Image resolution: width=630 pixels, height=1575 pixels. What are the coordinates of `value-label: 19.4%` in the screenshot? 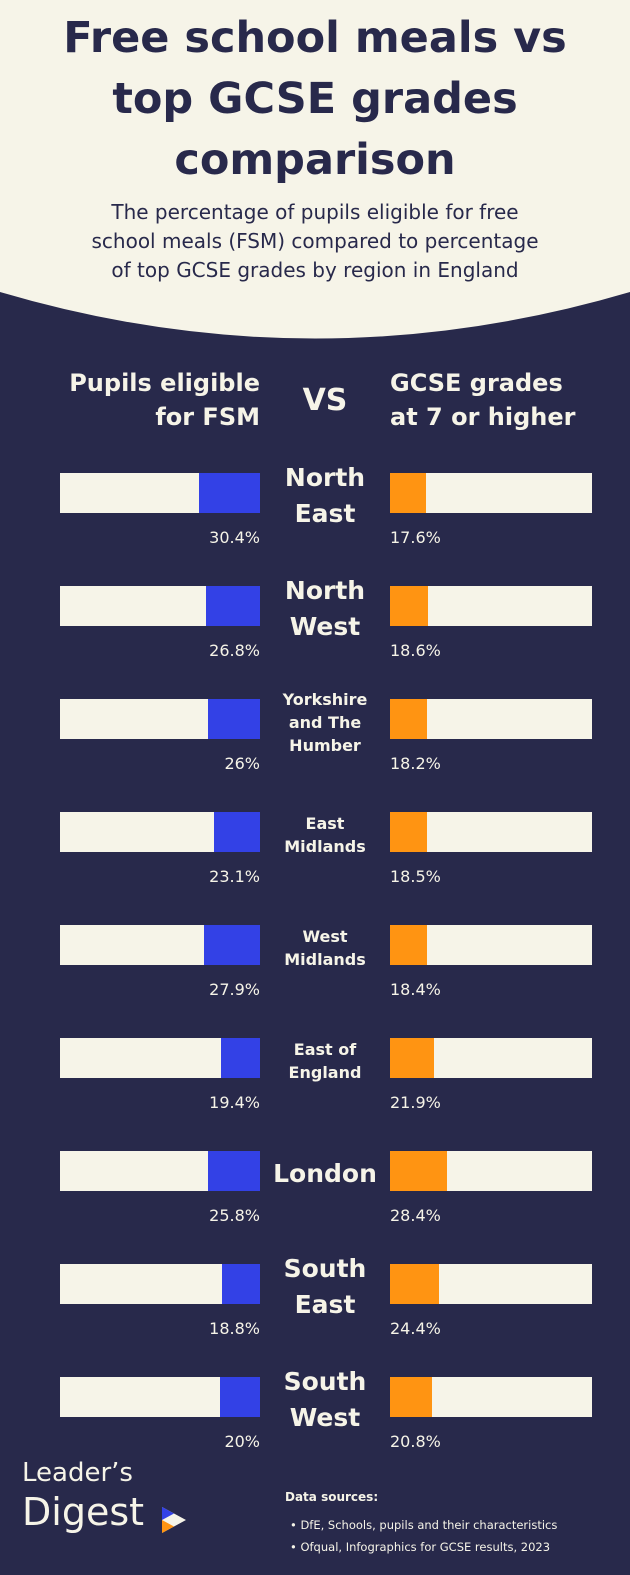 It's located at (234, 1102).